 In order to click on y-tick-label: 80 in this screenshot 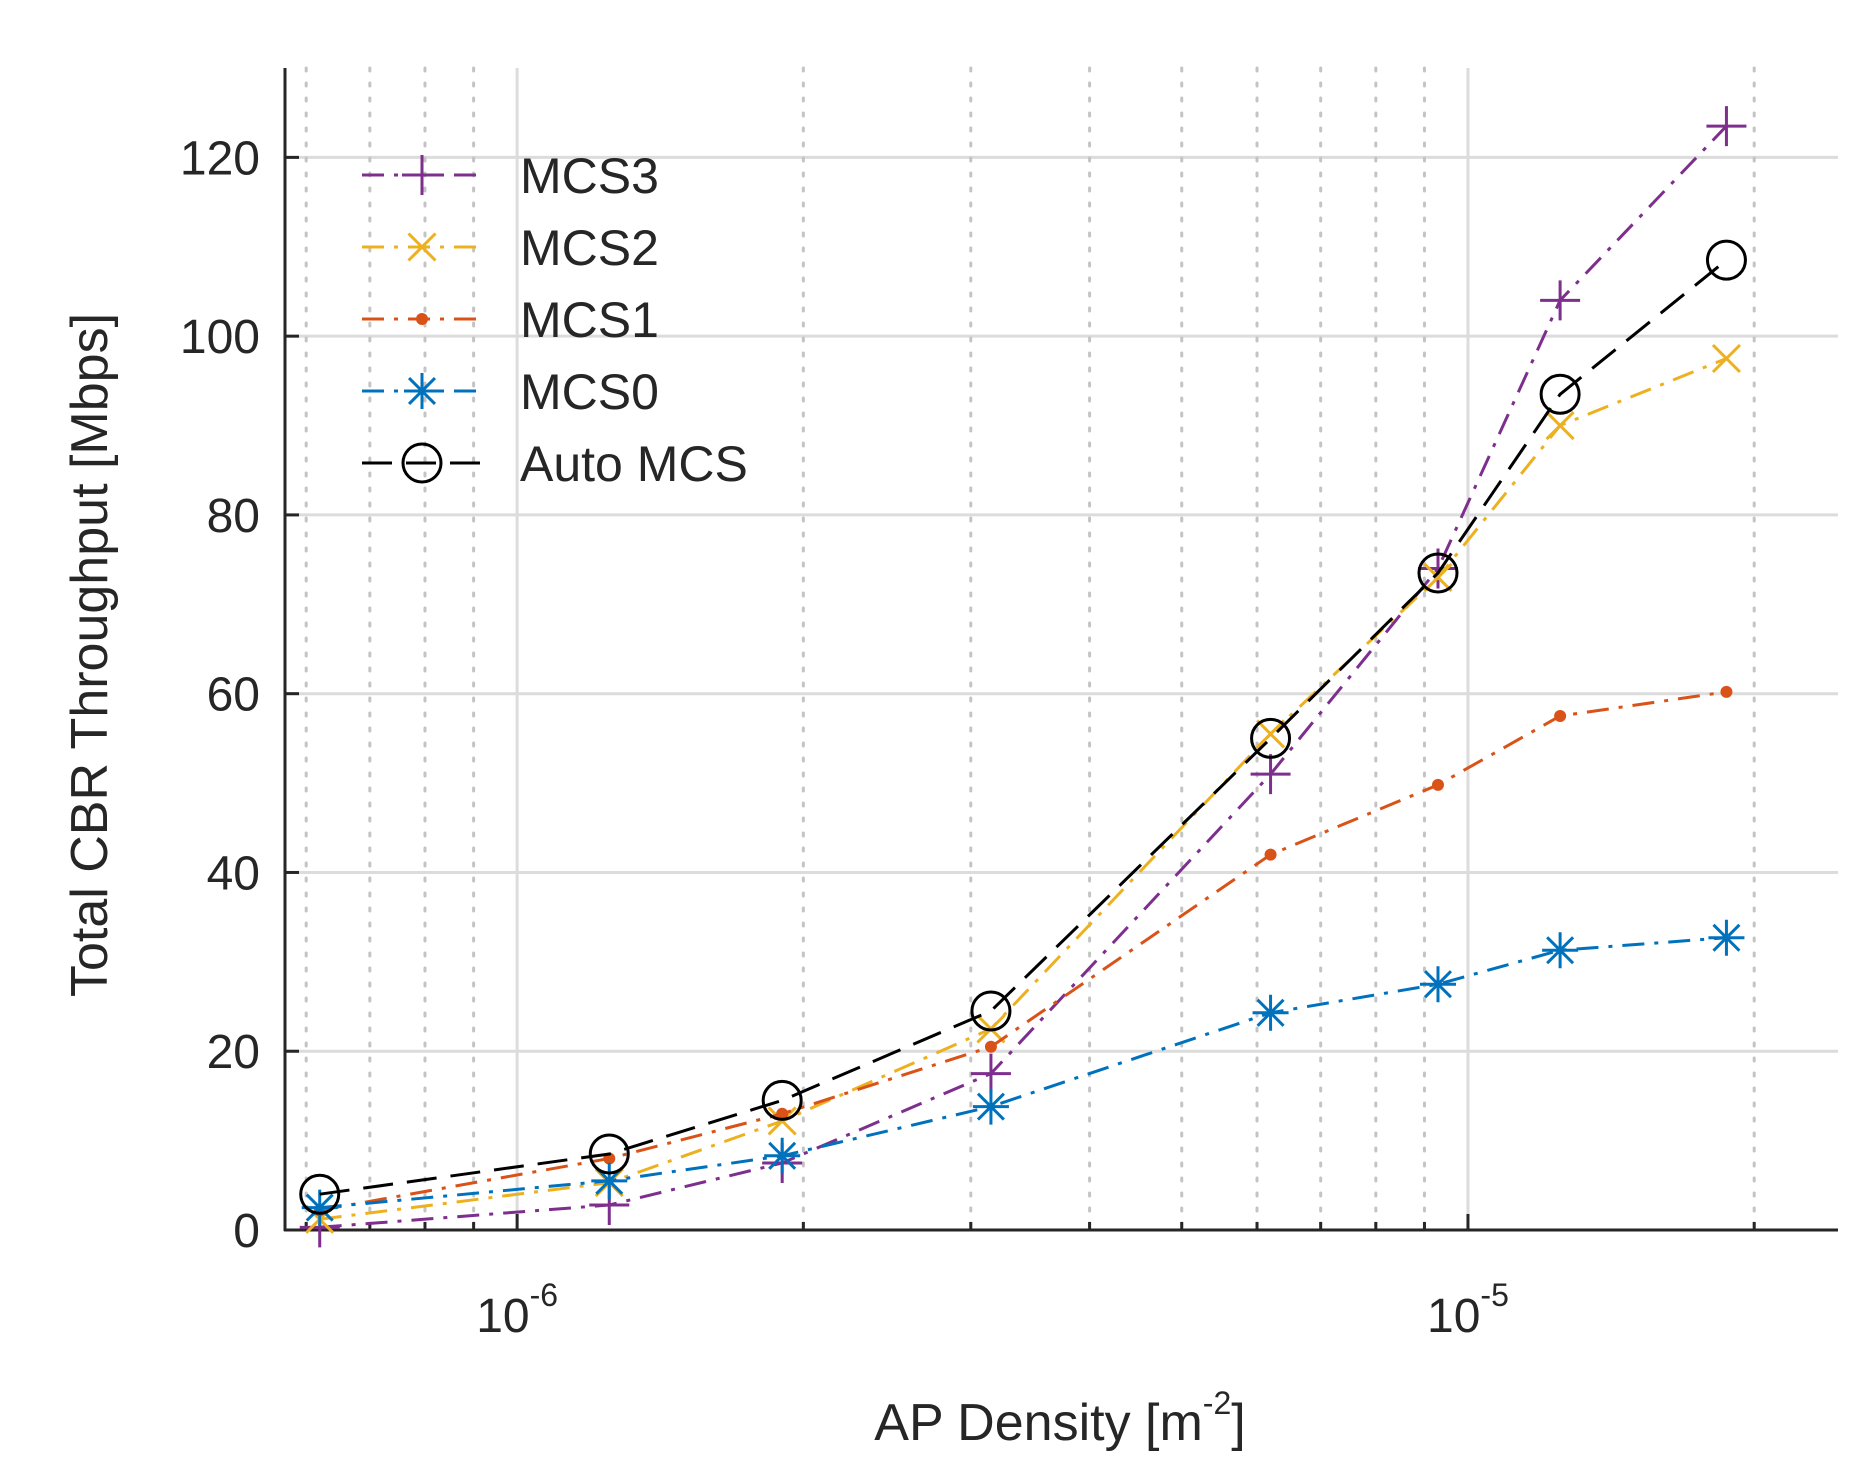, I will do `click(233, 516)`.